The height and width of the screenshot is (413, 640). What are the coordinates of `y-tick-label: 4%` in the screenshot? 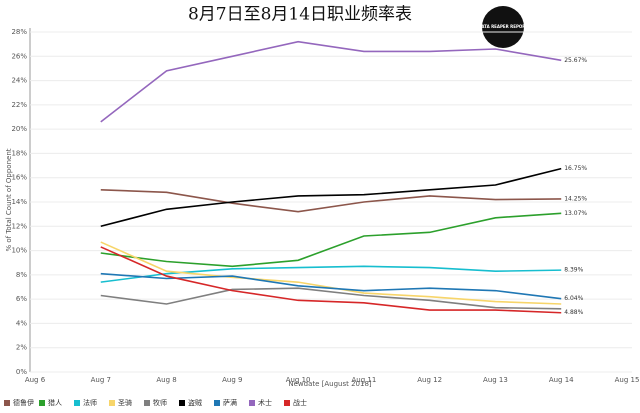 It's located at (21, 323).